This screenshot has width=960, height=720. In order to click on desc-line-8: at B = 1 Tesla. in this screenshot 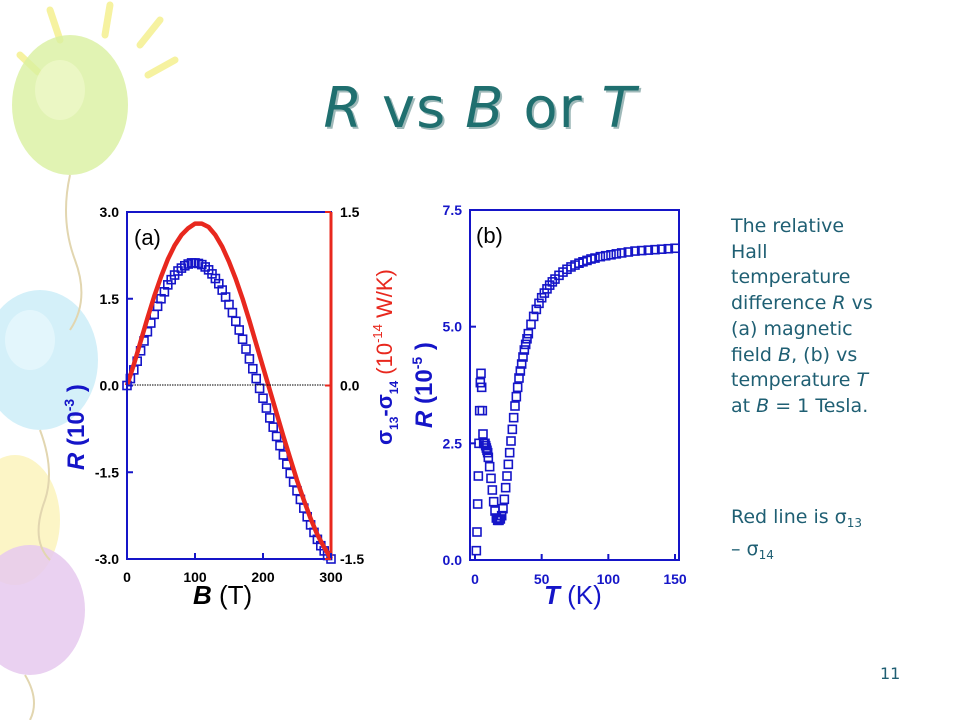, I will do `click(831, 407)`.